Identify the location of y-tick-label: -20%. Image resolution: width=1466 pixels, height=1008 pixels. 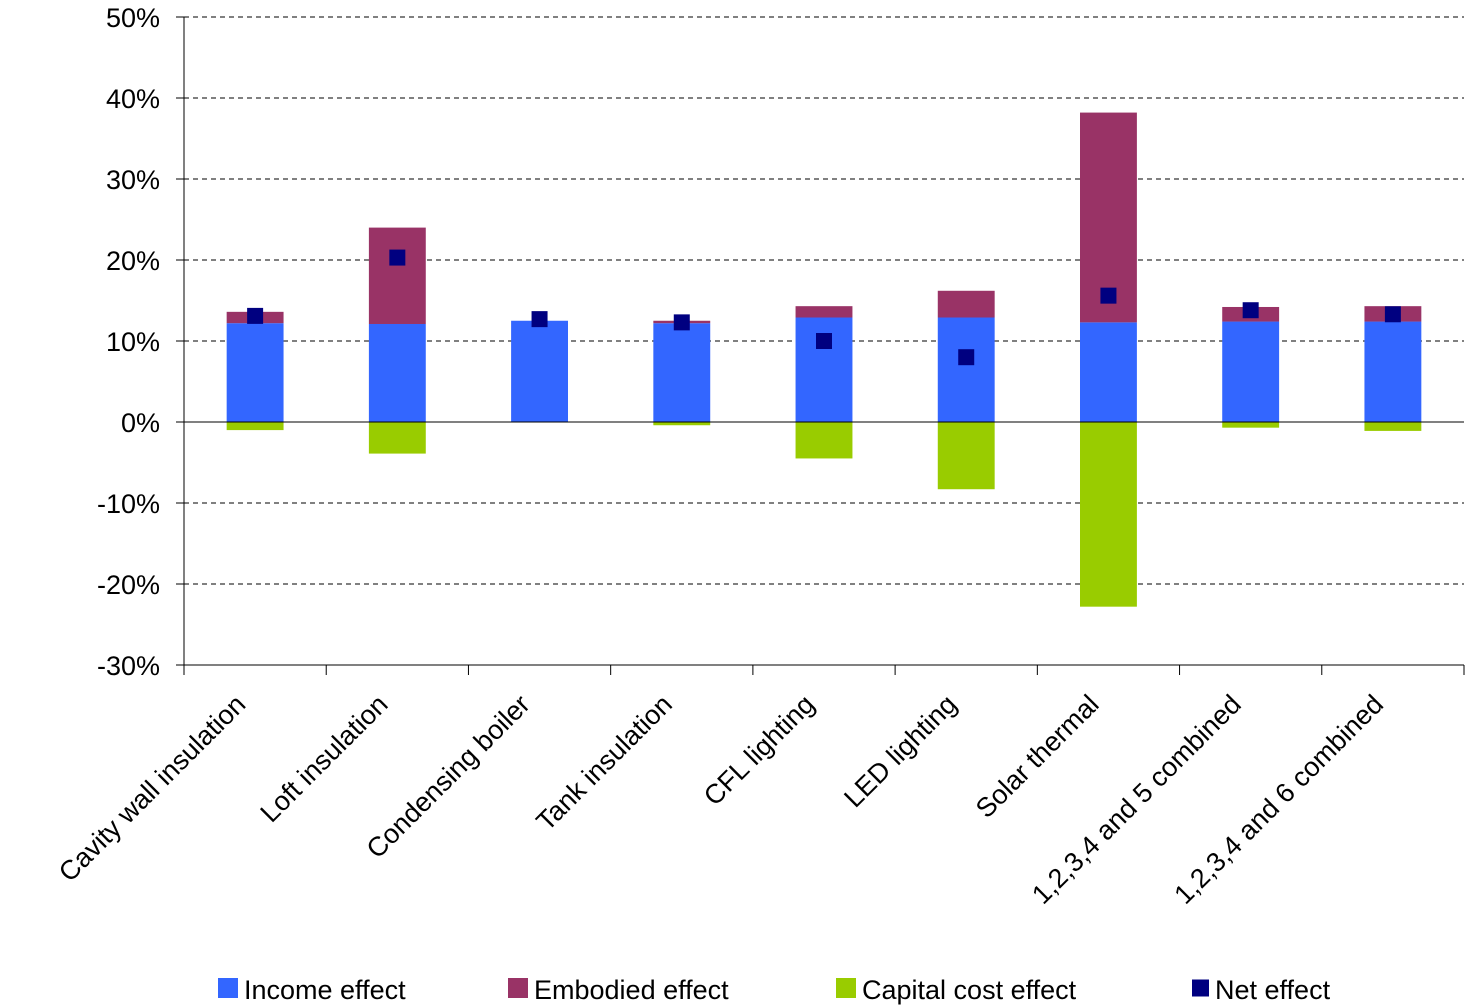
(128, 585).